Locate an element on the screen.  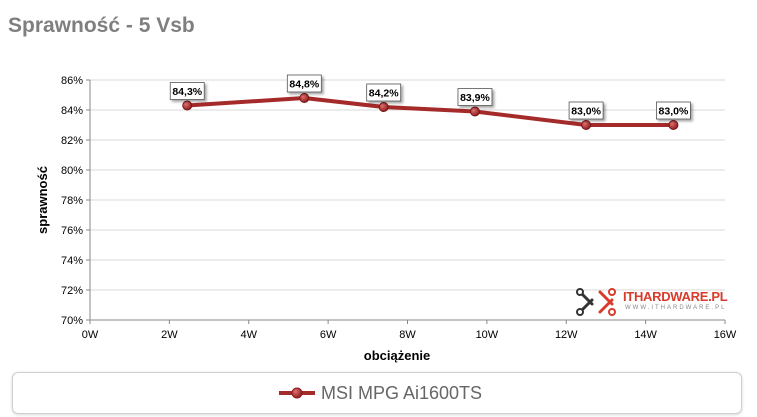
ithardware-logo: ITHARDWARE.PL WWW.ITHARDWARE.PL is located at coordinates (651, 302).